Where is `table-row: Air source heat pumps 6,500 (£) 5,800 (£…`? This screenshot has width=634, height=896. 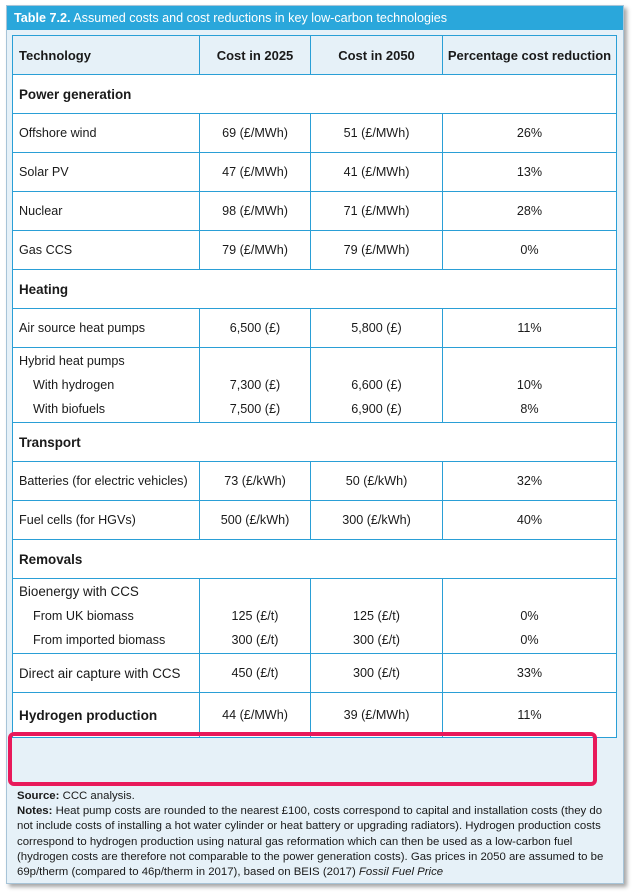
table-row: Air source heat pumps 6,500 (£) 5,800 (£… is located at coordinates (314, 328).